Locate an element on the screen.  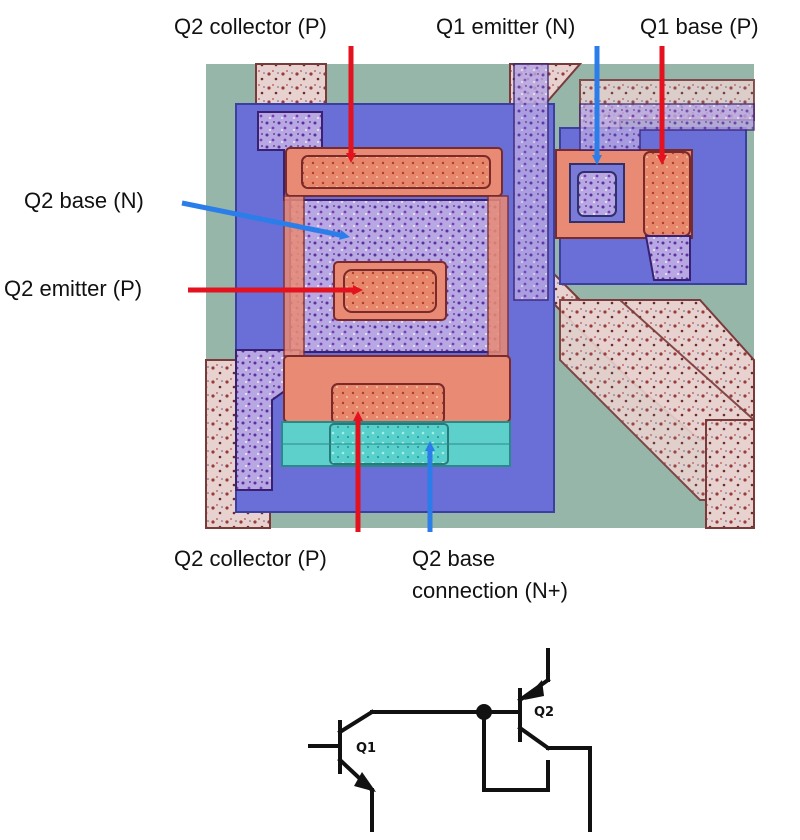
label-q2-collector-bottom: Q2 collector (P) is located at coordinates (250, 558).